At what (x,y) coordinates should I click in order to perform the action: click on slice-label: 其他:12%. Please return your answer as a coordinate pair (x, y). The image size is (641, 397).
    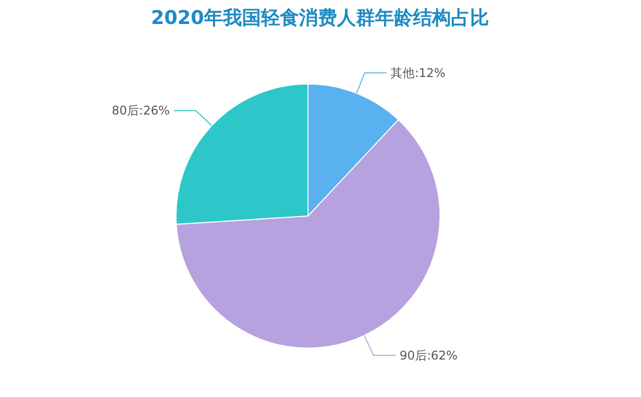
    Looking at the image, I should click on (418, 73).